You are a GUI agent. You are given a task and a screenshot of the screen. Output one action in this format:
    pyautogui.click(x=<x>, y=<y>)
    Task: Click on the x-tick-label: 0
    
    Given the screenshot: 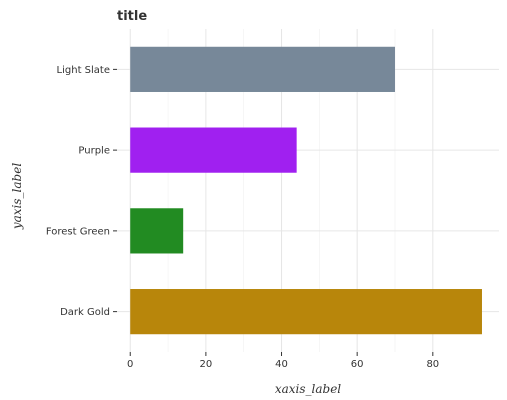 What is the action you would take?
    pyautogui.click(x=130, y=364)
    